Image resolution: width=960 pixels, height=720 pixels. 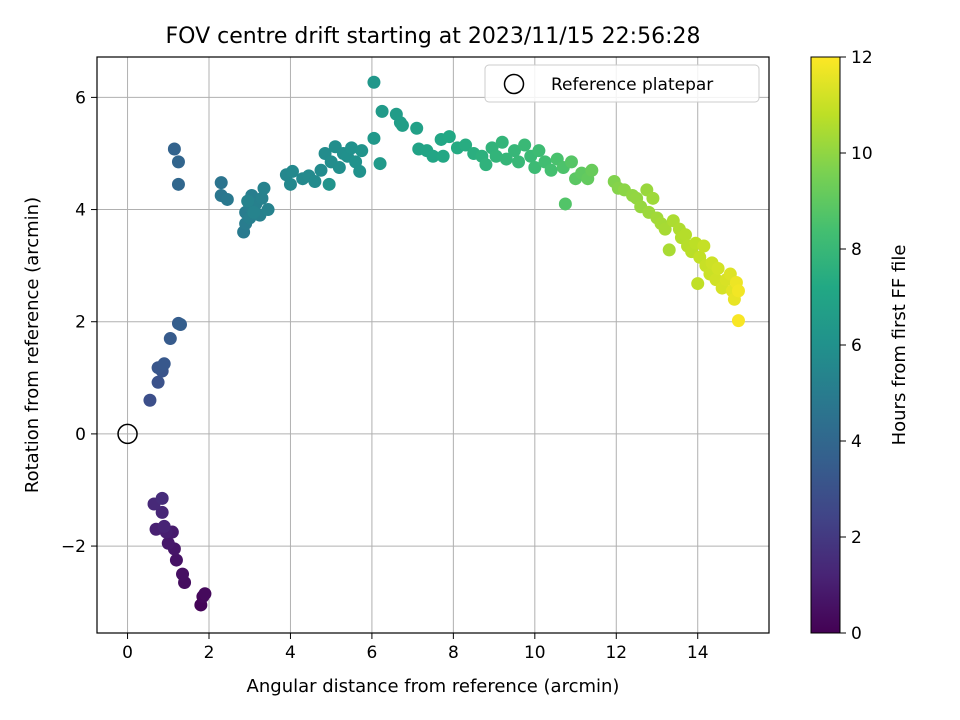 I want to click on y-tick-label: 2, so click(x=80, y=323).